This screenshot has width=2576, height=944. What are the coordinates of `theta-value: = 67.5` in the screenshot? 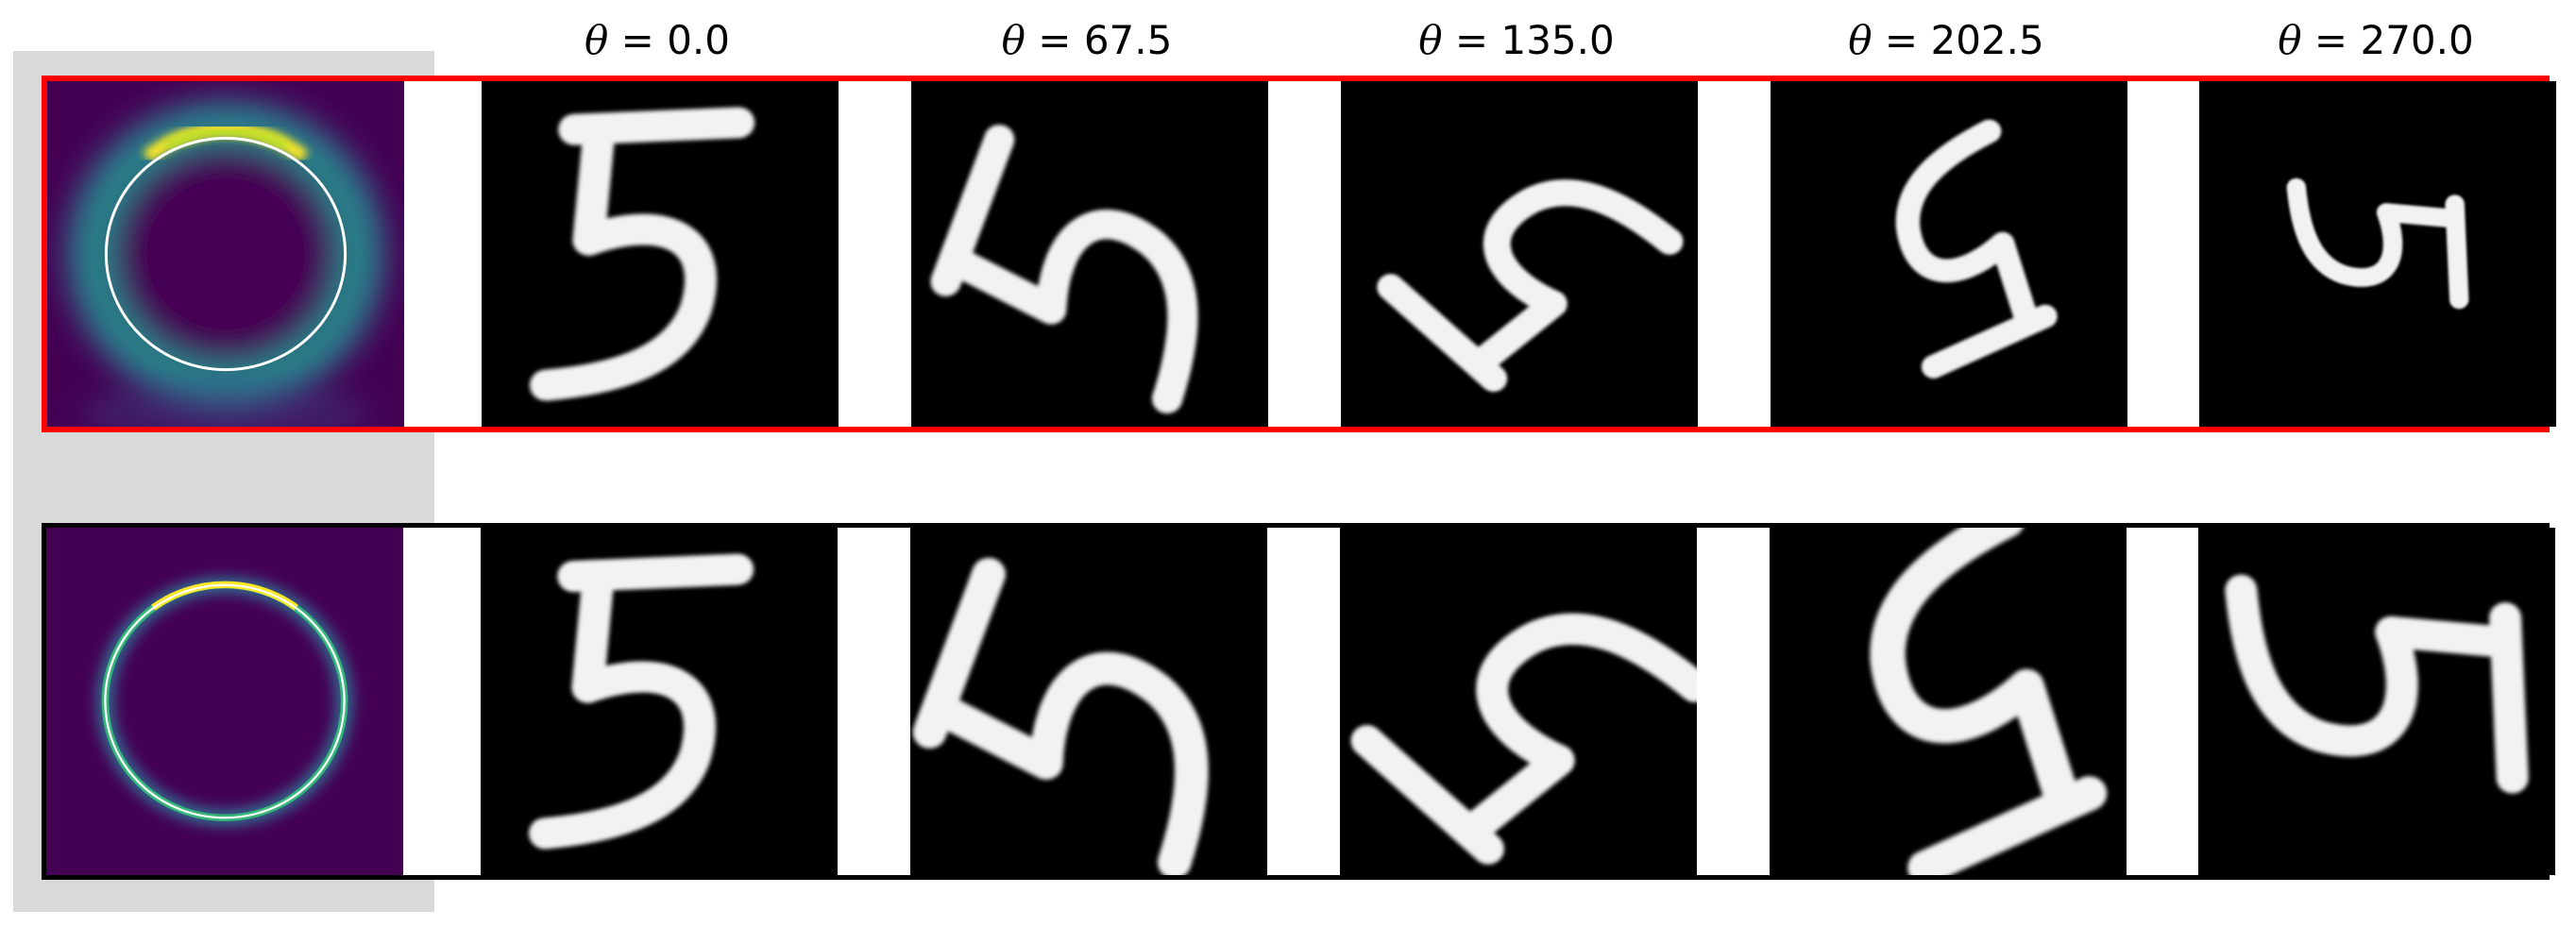 It's located at (1099, 40).